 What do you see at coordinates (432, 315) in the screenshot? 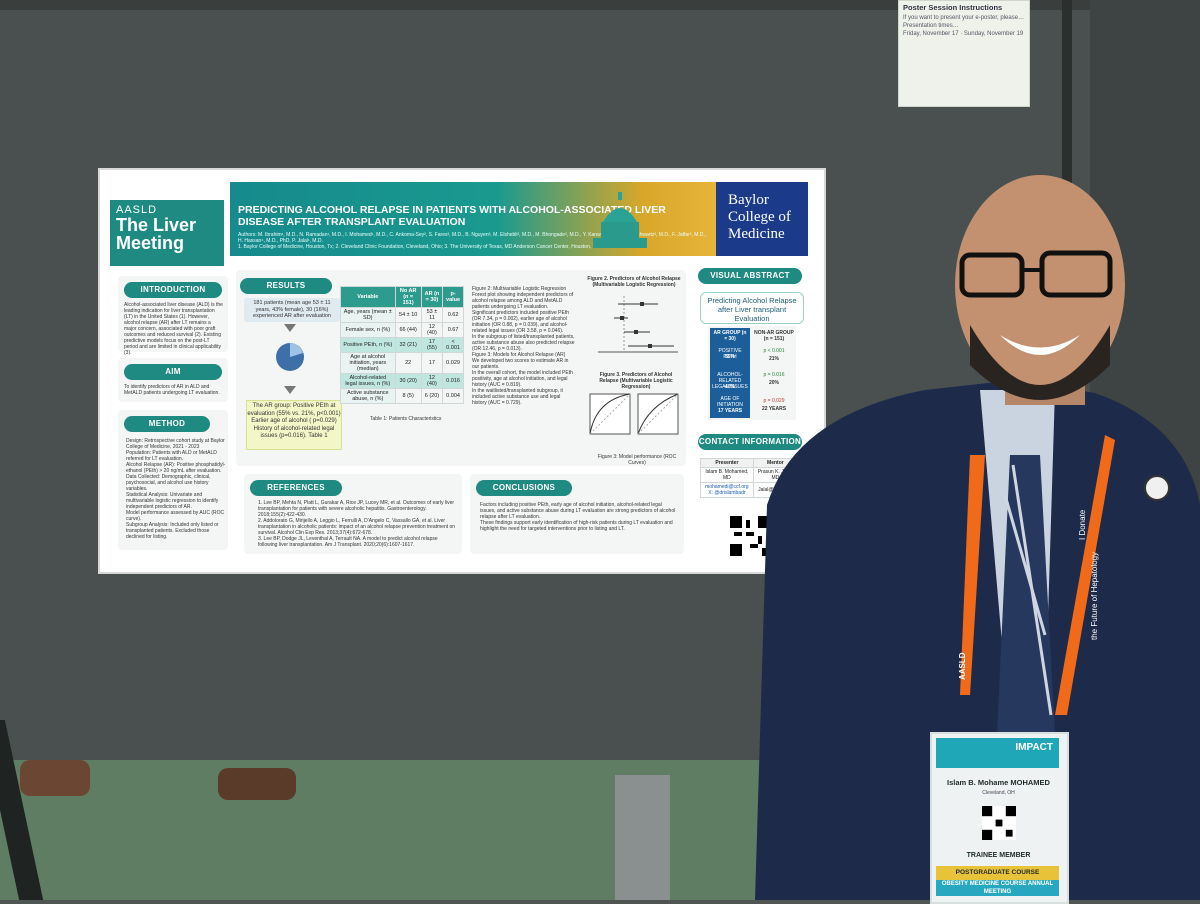
I see `table-cell: 53 ± 11` at bounding box center [432, 315].